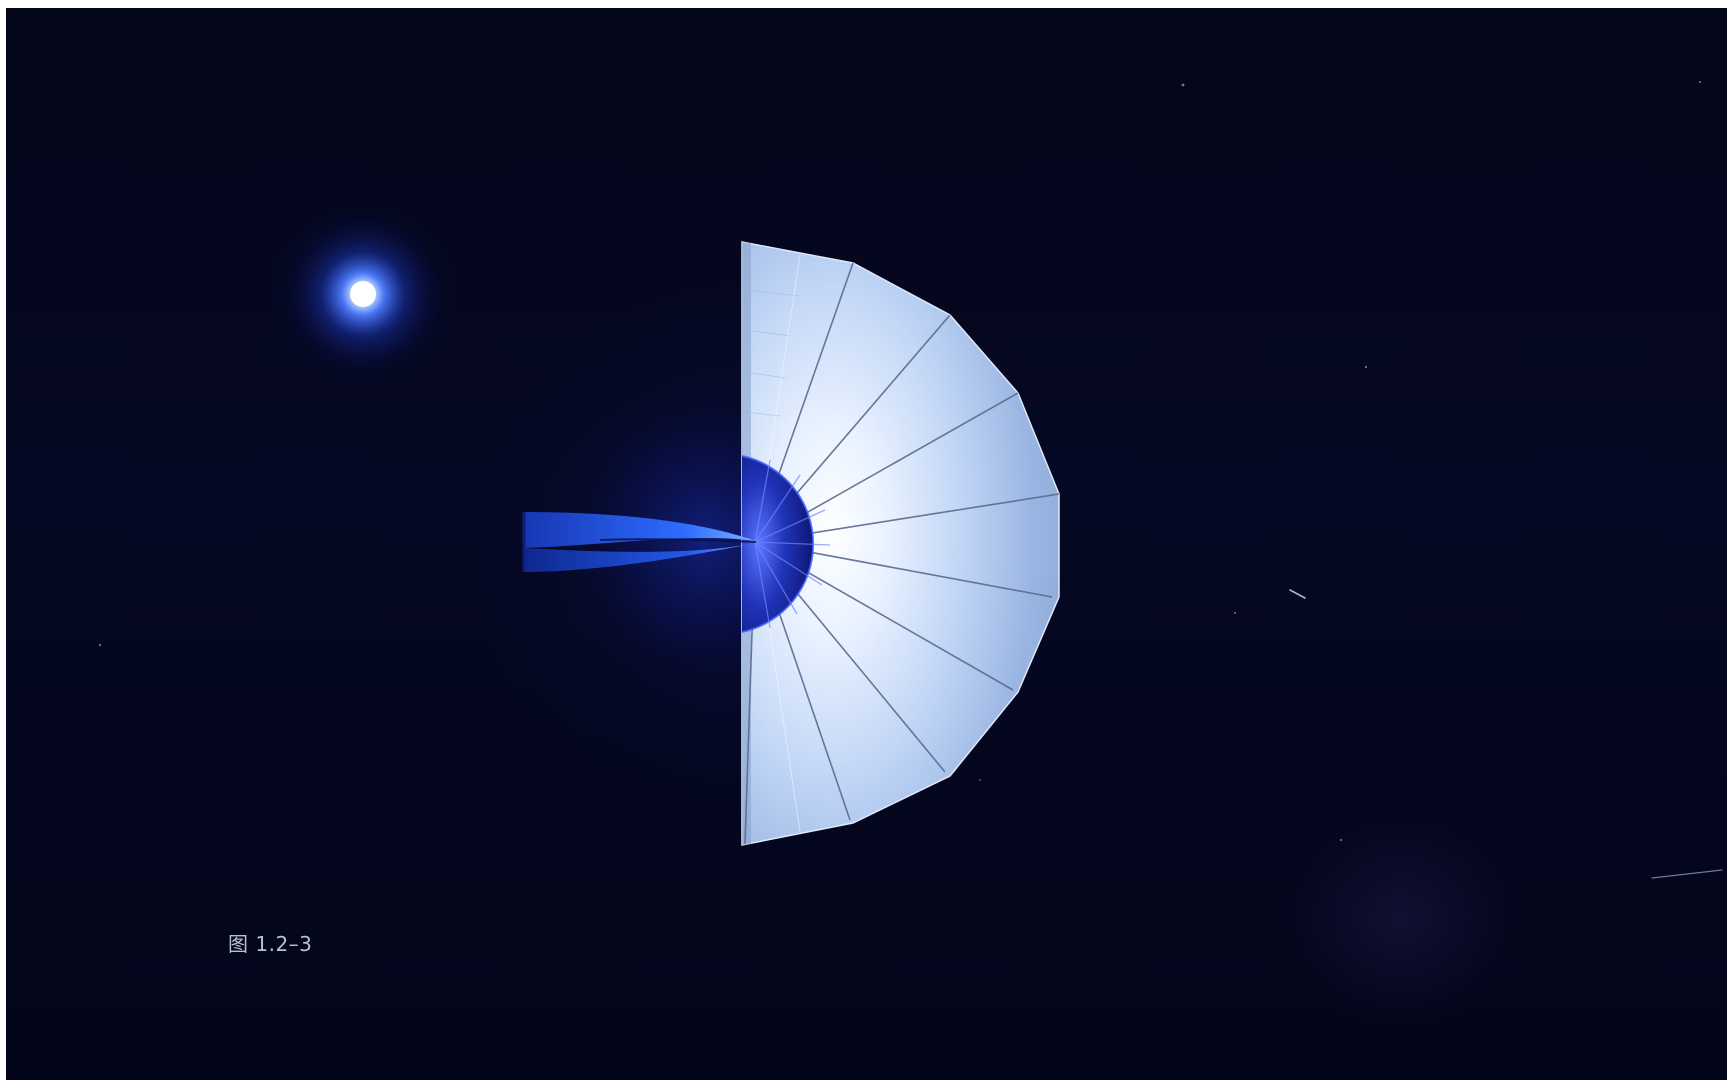 The width and height of the screenshot is (1727, 1088). Describe the element at coordinates (786, 544) in the screenshot. I see `sail-hub` at that location.